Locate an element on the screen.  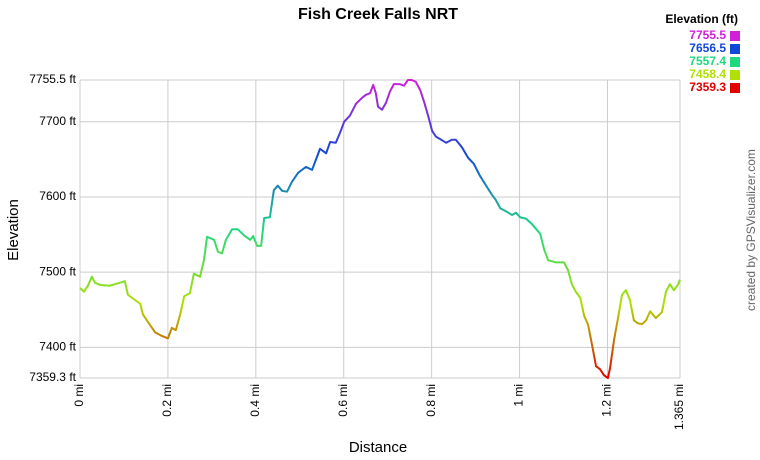
x-tick-label: 0.6 mi is located at coordinates (343, 400).